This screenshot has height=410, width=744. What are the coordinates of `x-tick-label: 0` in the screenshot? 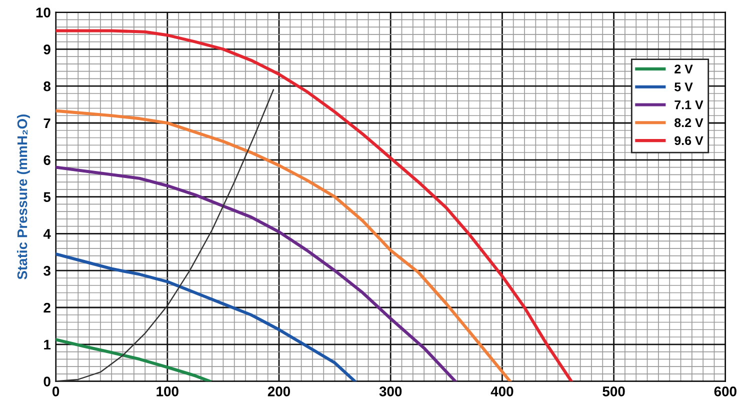 It's located at (56, 391).